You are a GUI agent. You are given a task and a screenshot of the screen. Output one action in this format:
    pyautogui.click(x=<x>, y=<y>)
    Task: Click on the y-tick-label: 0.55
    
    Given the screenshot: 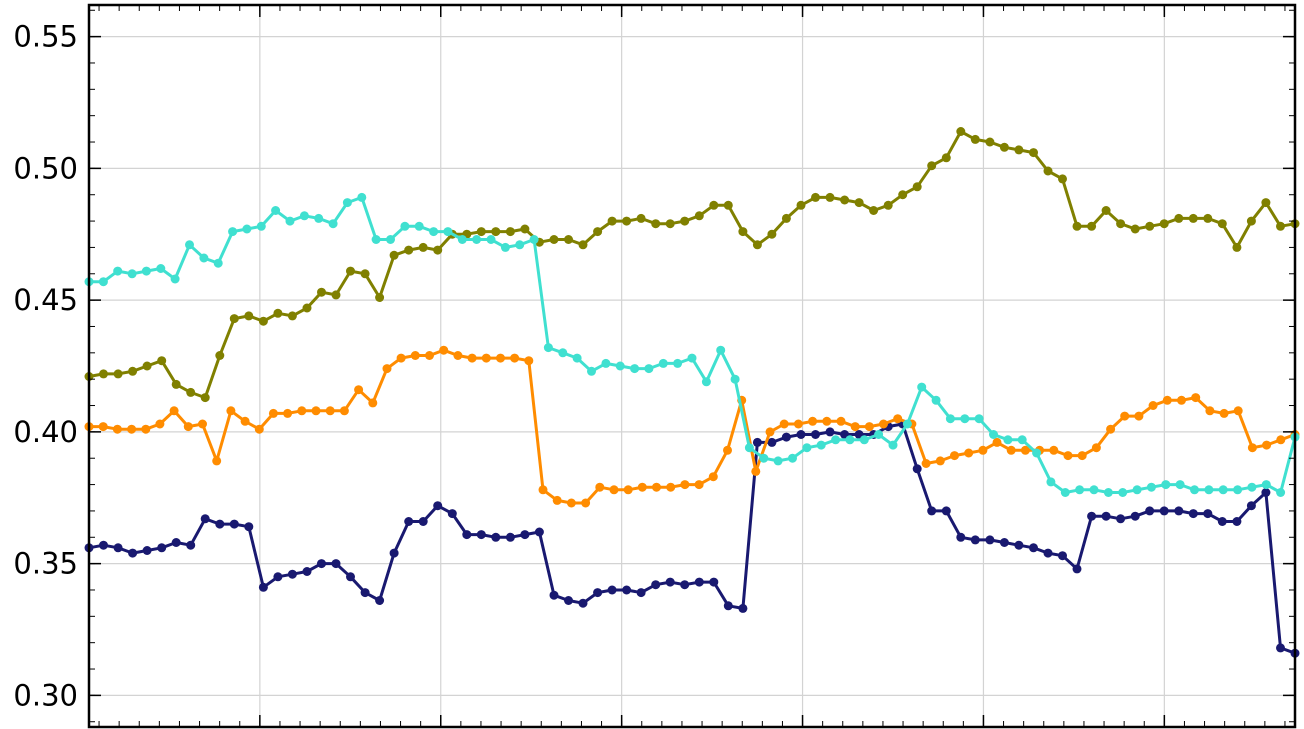 What is the action you would take?
    pyautogui.click(x=45, y=37)
    